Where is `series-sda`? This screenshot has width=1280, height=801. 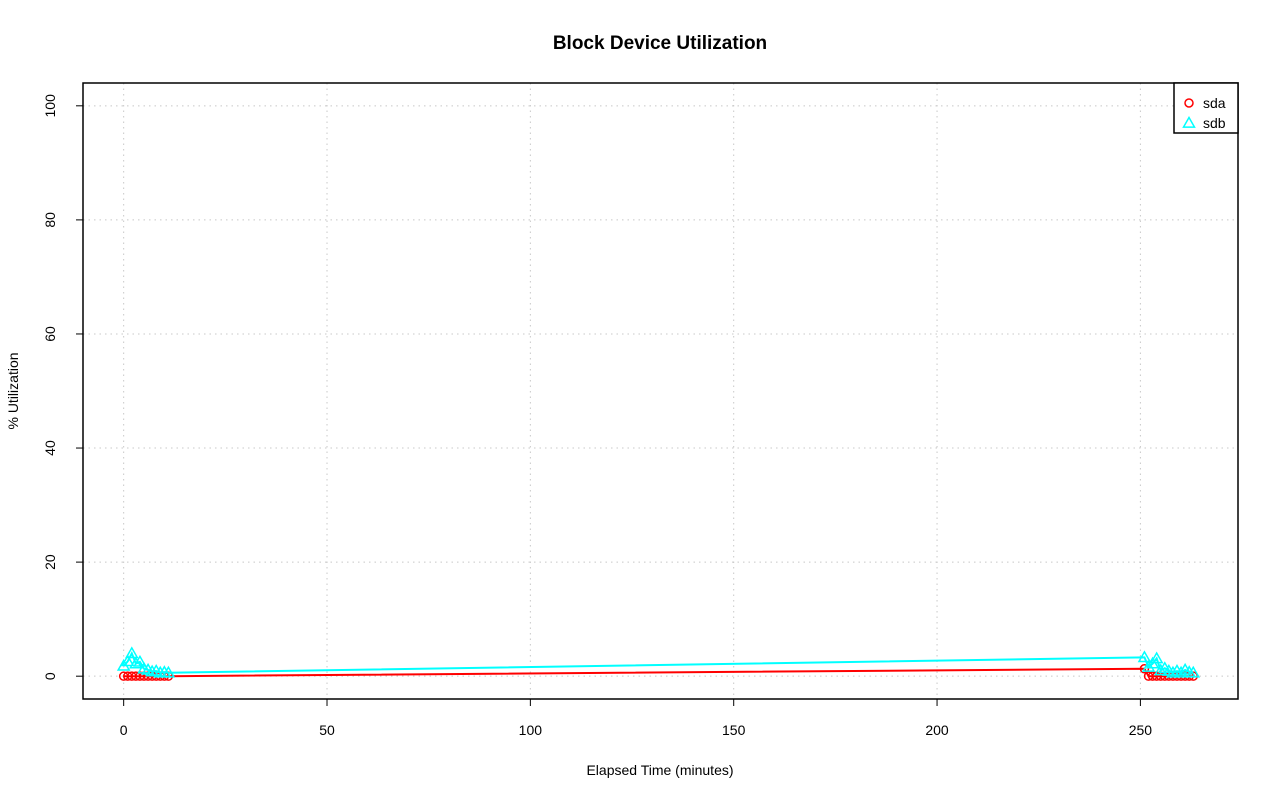 series-sda is located at coordinates (658, 672).